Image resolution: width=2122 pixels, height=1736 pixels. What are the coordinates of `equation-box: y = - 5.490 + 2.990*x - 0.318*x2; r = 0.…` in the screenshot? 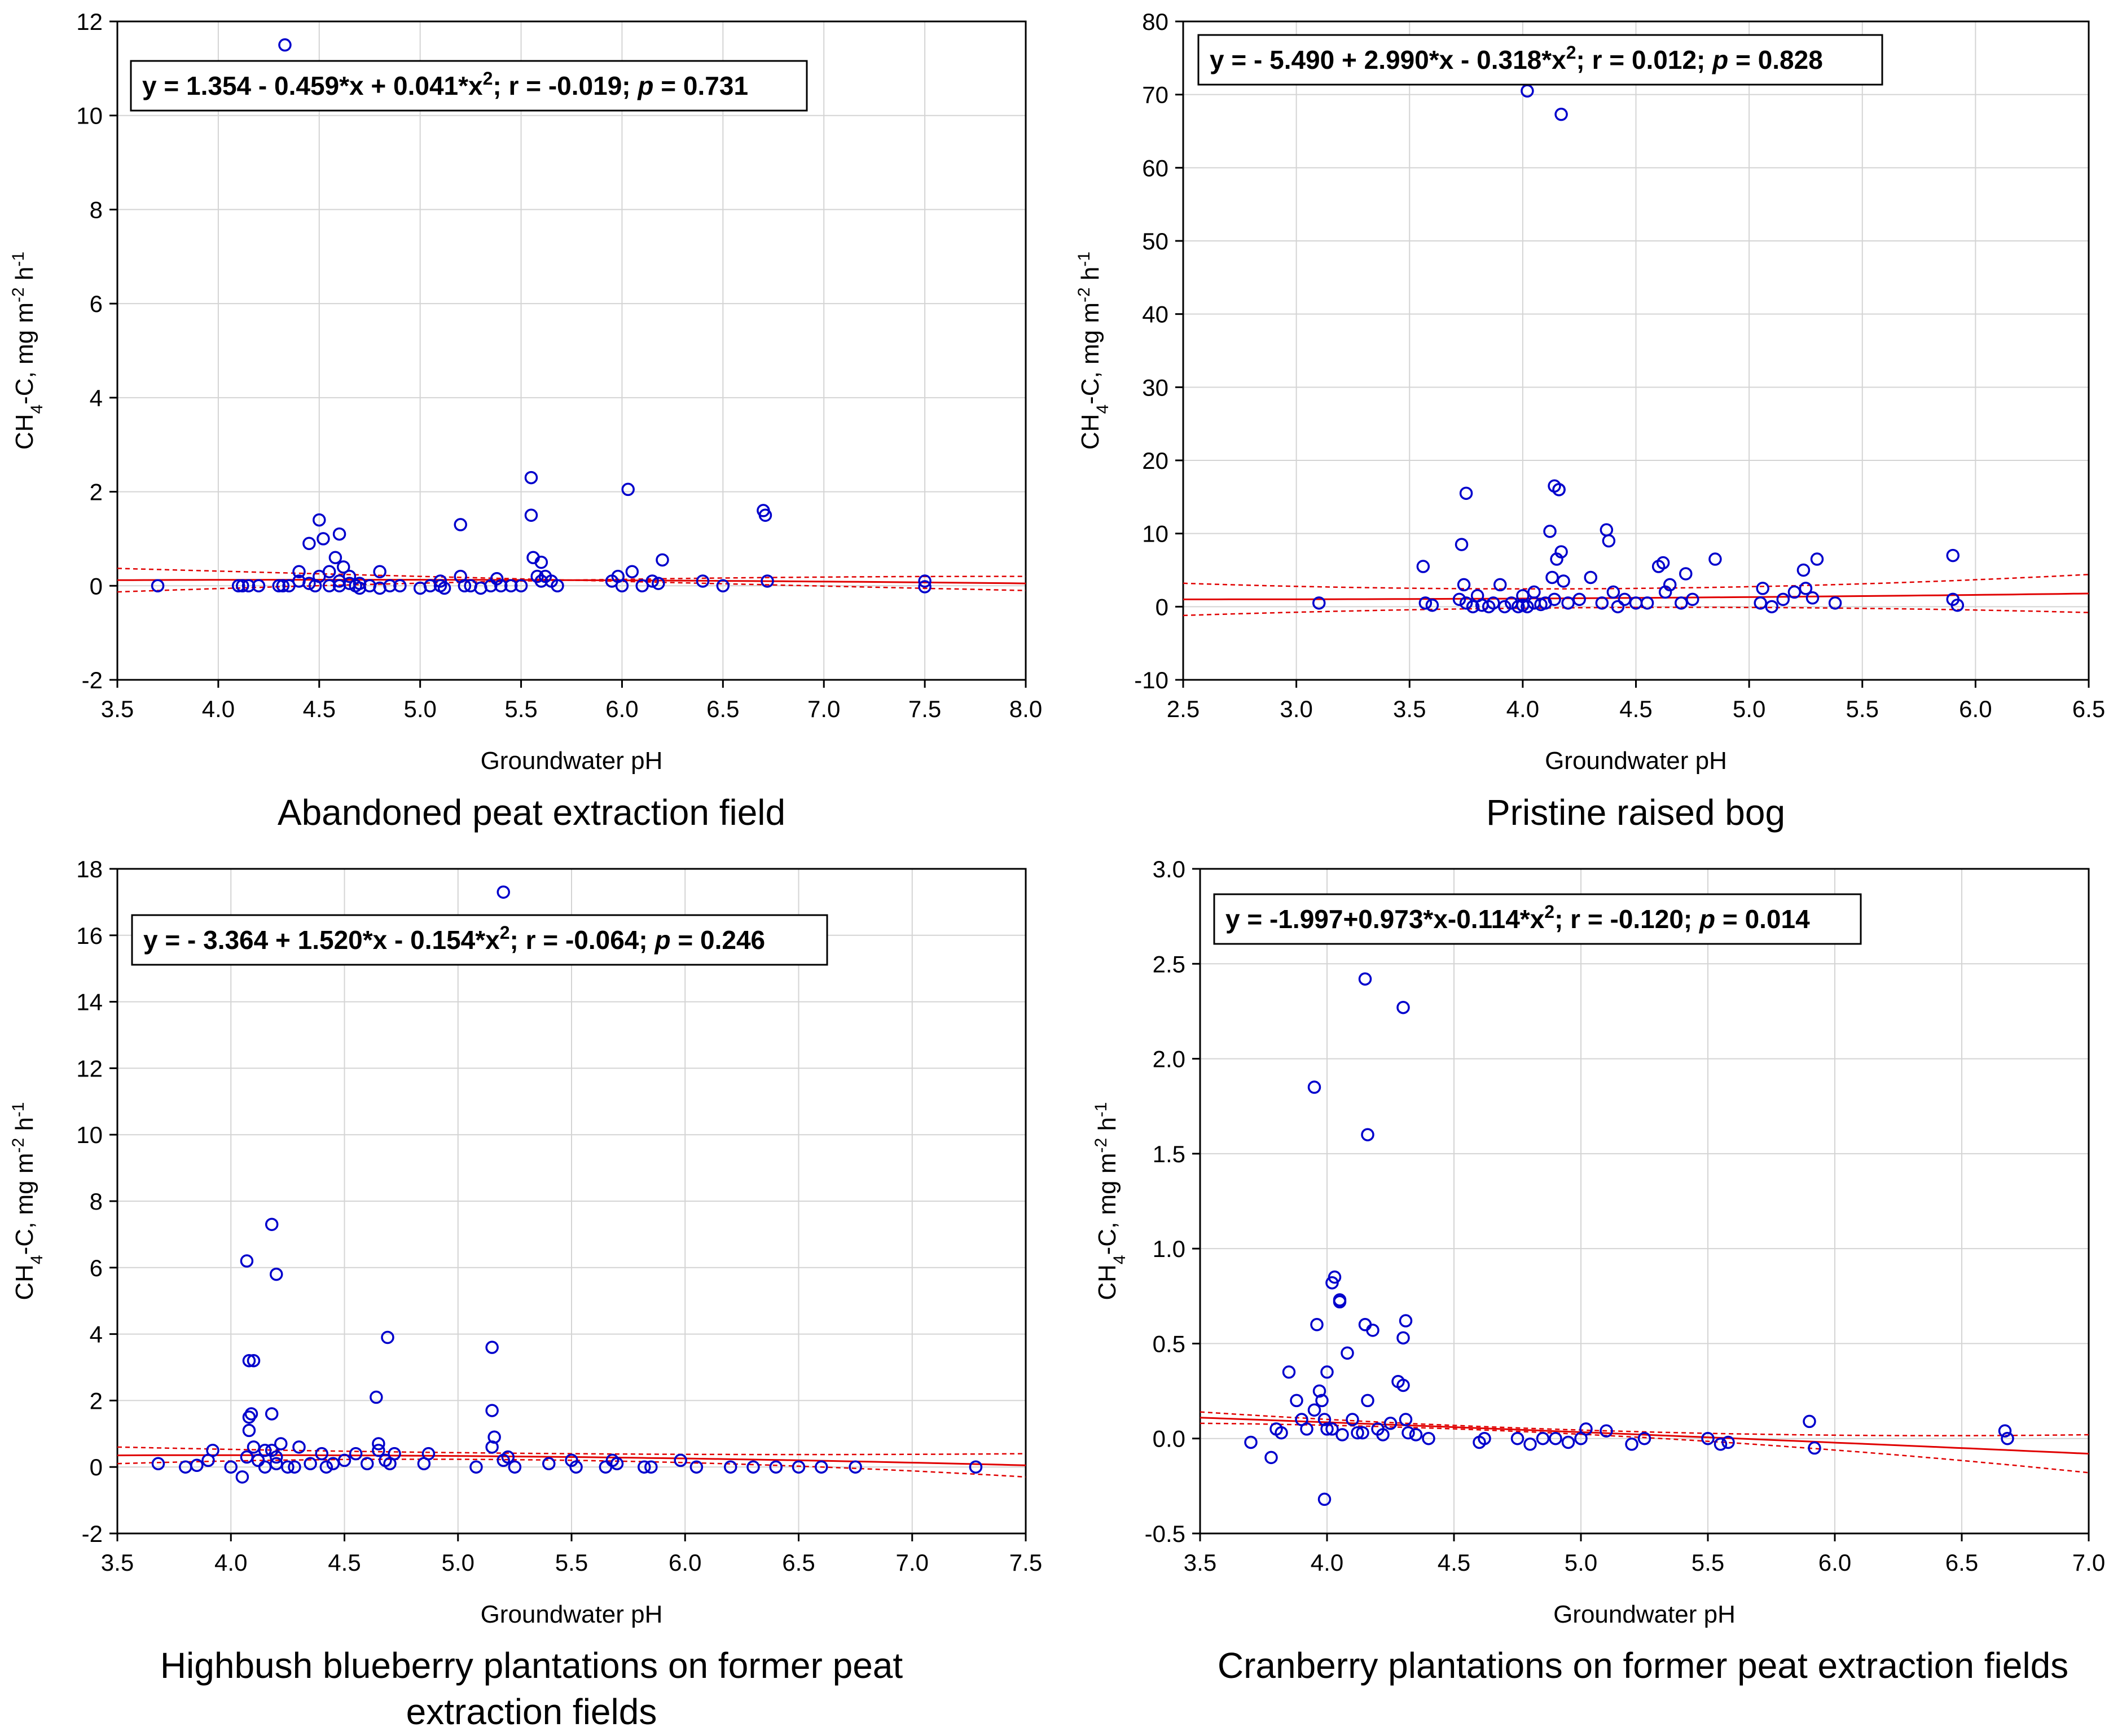 It's located at (1540, 60).